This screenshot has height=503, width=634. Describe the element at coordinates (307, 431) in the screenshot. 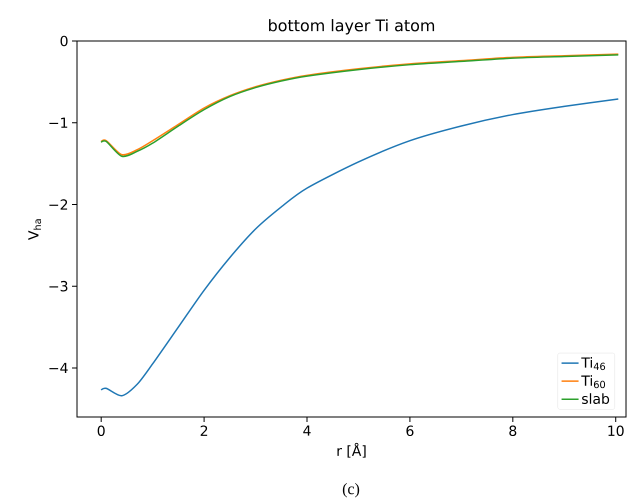

I see `x-tick-label: 4` at that location.